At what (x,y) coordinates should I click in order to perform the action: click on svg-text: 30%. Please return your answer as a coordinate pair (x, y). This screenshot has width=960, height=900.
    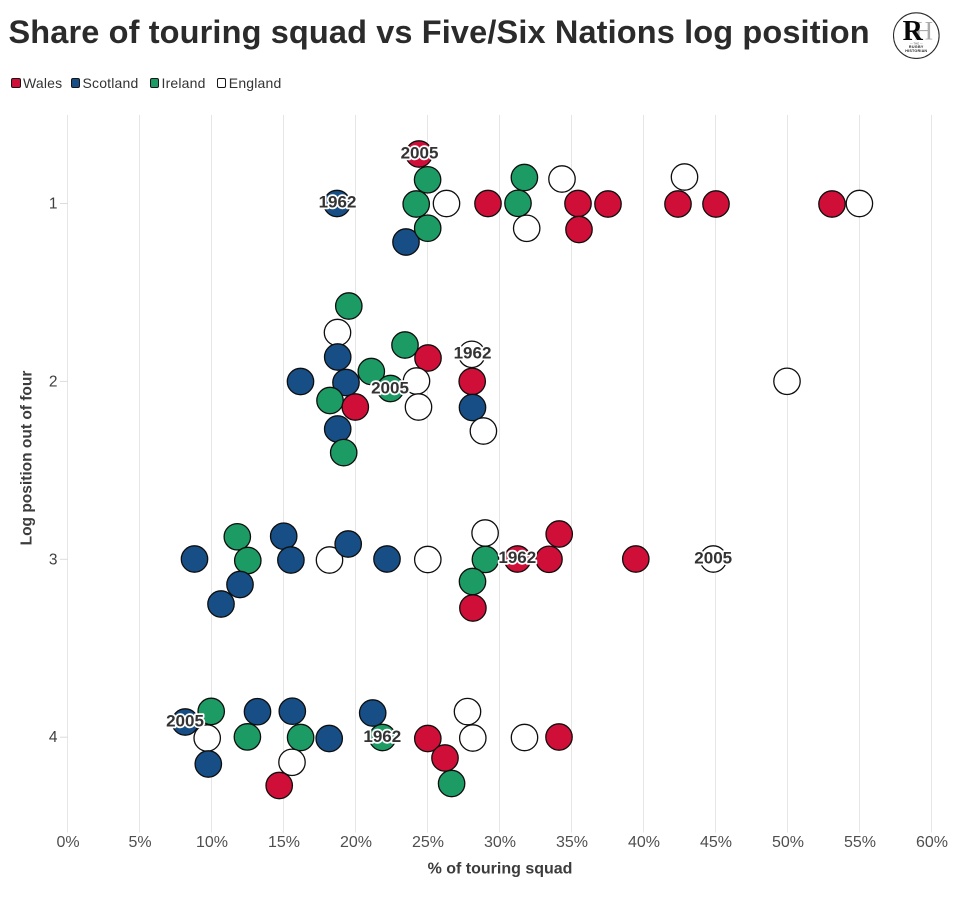
    Looking at the image, I should click on (500, 842).